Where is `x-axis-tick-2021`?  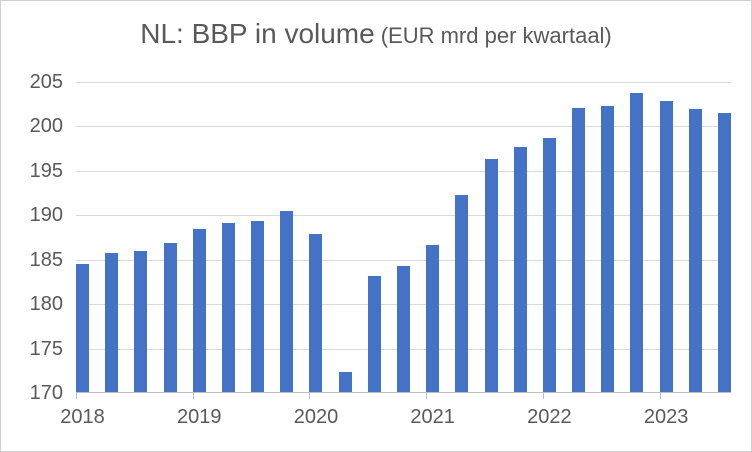 x-axis-tick-2021 is located at coordinates (427, 396).